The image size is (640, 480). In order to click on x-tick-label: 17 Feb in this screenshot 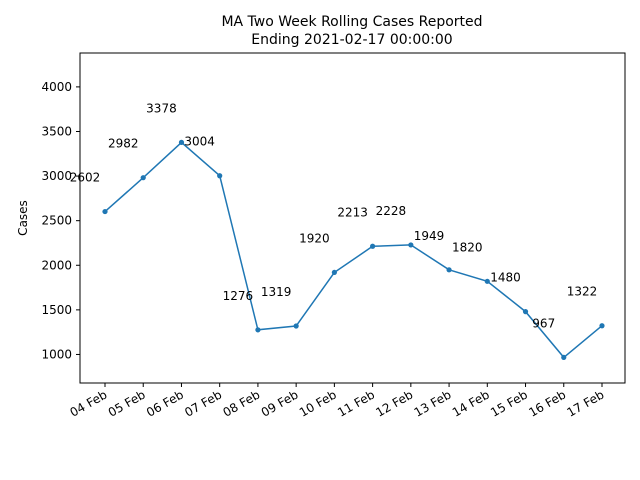, I will do `click(586, 403)`.